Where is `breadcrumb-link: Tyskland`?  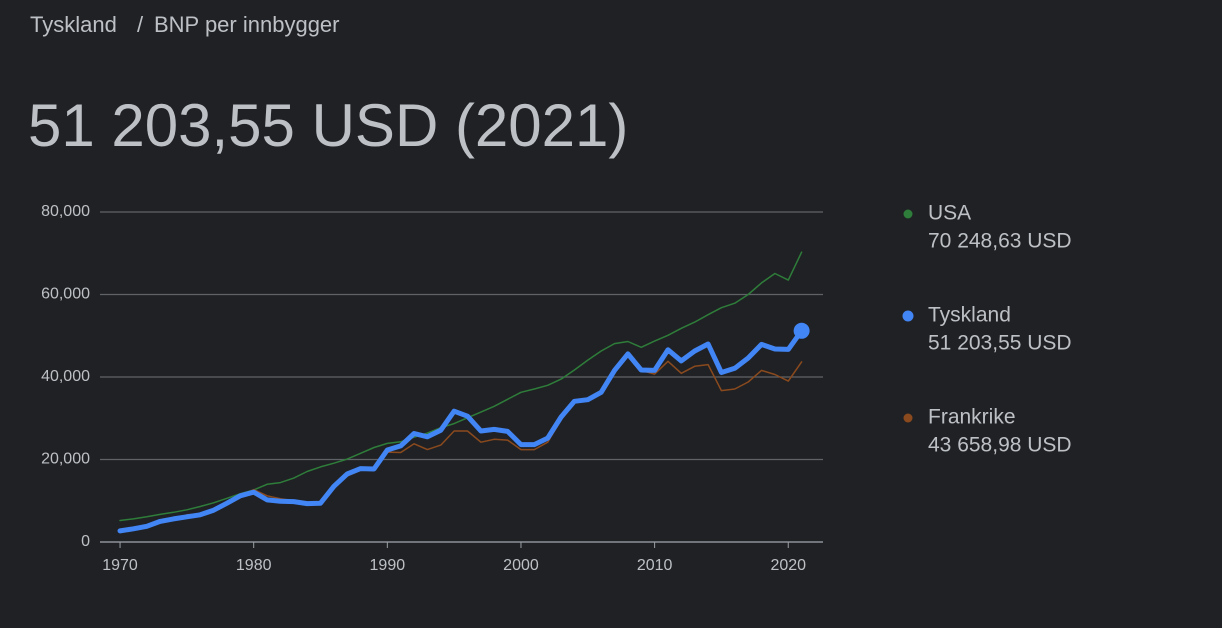 breadcrumb-link: Tyskland is located at coordinates (73, 24).